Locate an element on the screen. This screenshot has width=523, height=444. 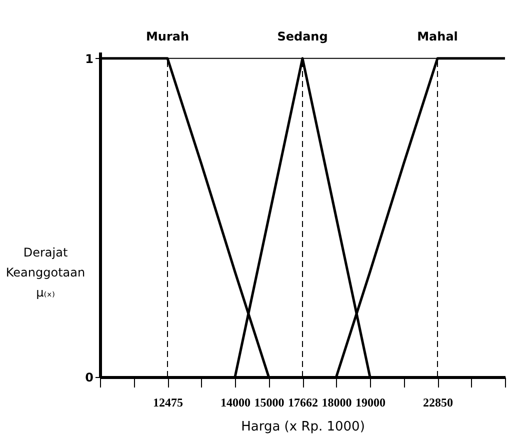
series-label: Mahal is located at coordinates (437, 36).